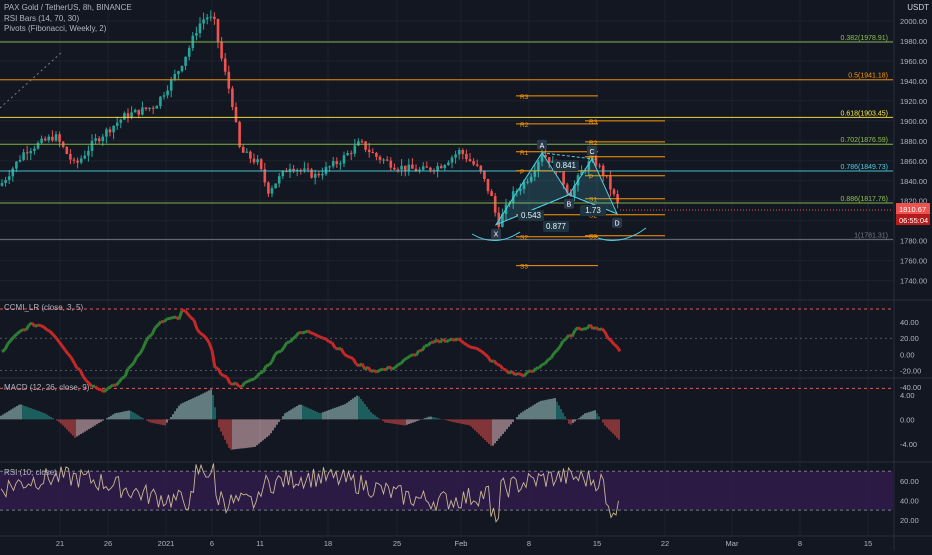 The height and width of the screenshot is (555, 932). What do you see at coordinates (909, 322) in the screenshot?
I see `ccmi-axis-label: 40.00` at bounding box center [909, 322].